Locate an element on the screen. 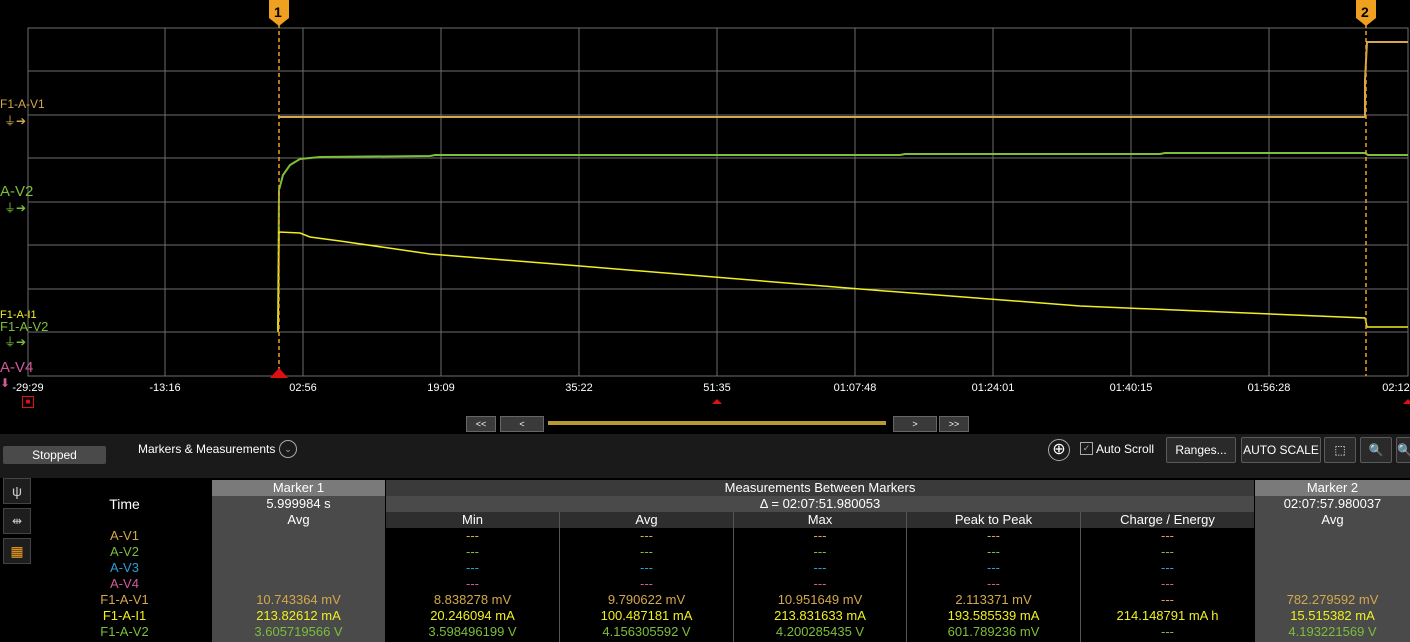 The width and height of the screenshot is (1410, 642). between-title-bg is located at coordinates (820, 488).